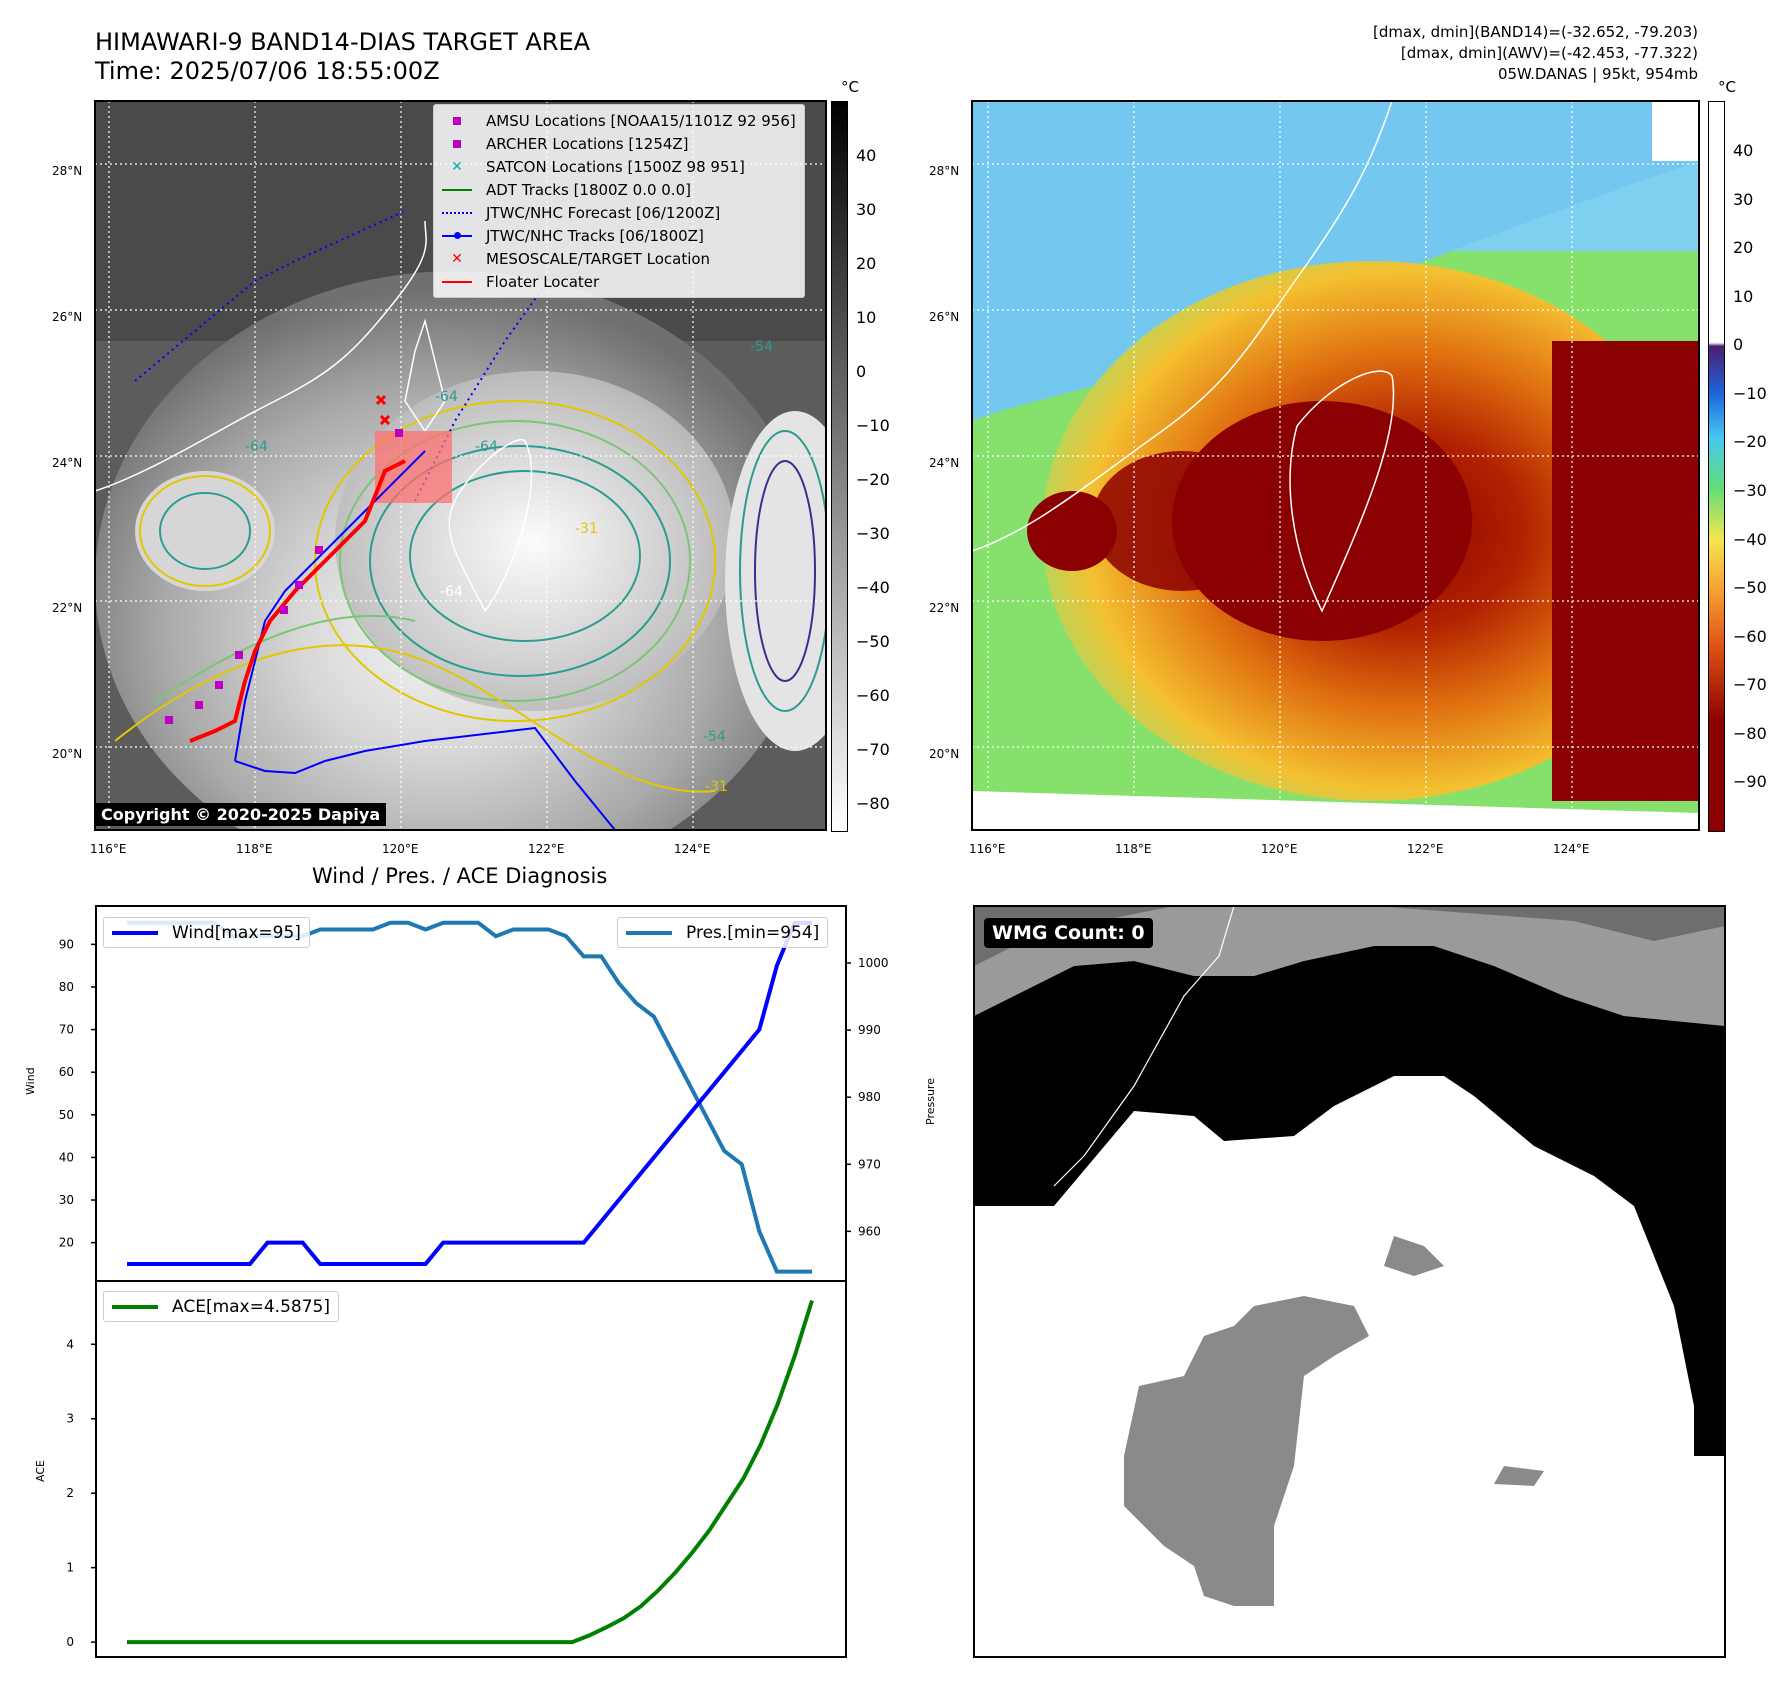  I want to click on pressure-tick-label: 960, so click(869, 1231).